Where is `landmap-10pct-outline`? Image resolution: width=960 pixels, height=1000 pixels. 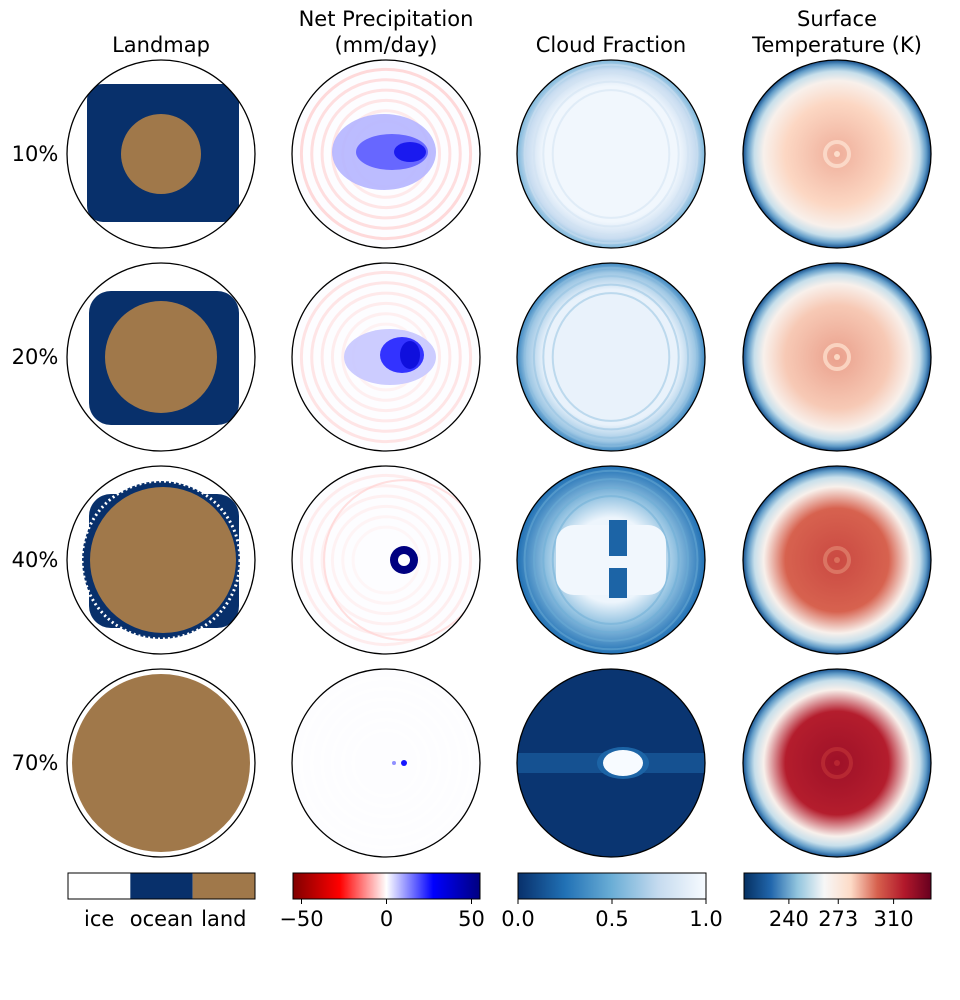
landmap-10pct-outline is located at coordinates (161, 154).